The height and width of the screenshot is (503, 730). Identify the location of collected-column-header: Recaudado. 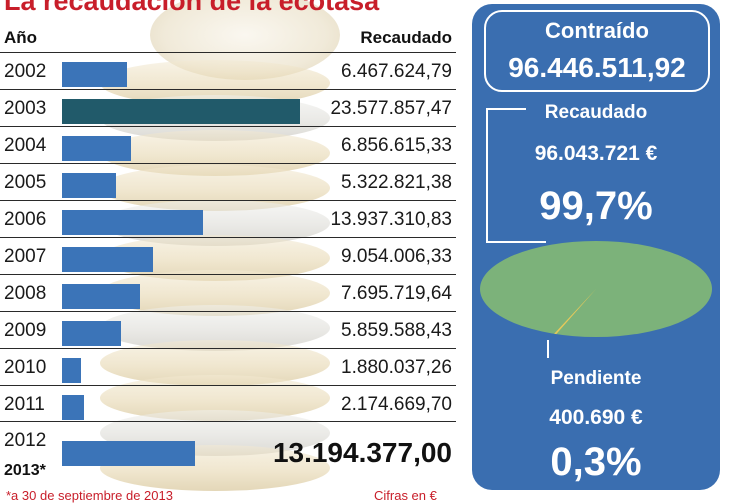
(406, 37).